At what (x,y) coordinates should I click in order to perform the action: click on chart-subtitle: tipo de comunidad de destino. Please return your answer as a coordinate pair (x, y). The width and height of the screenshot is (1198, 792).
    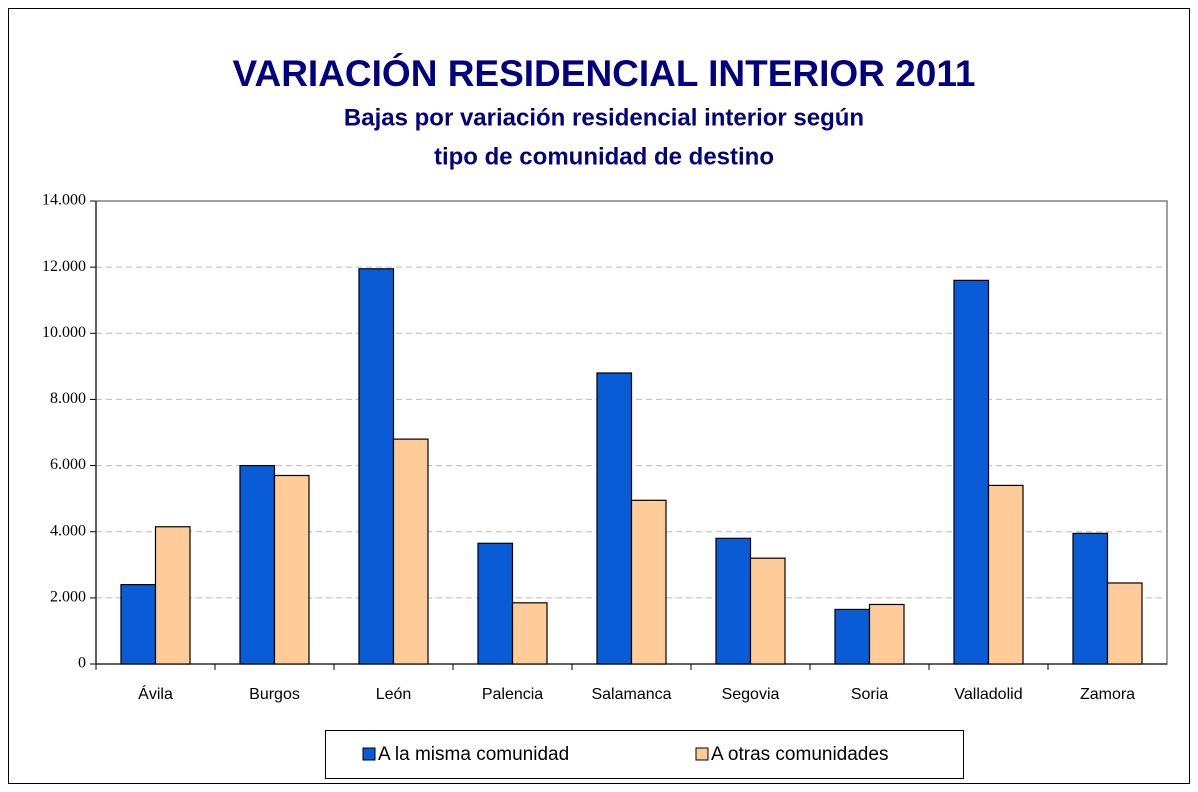
    Looking at the image, I should click on (604, 156).